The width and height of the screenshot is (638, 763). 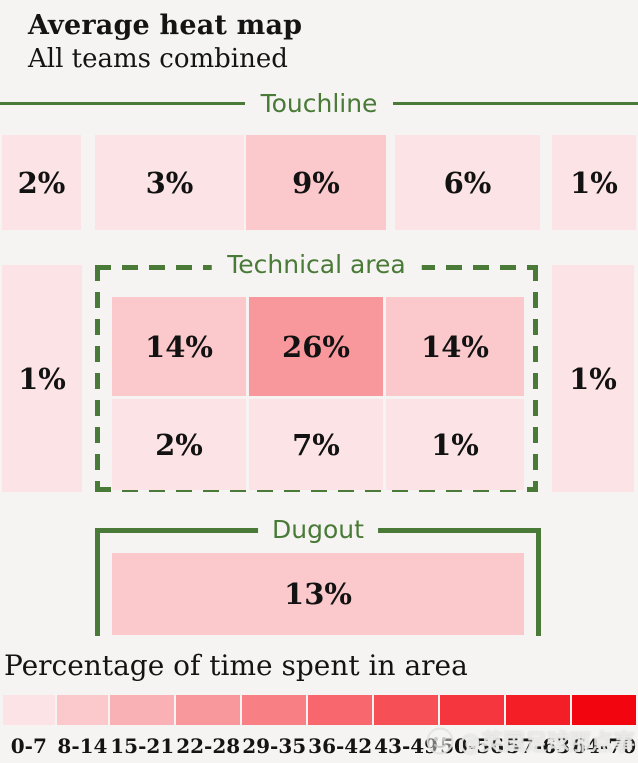 What do you see at coordinates (179, 444) in the screenshot?
I see `heat-cell-technical-bottom-1: 2%` at bounding box center [179, 444].